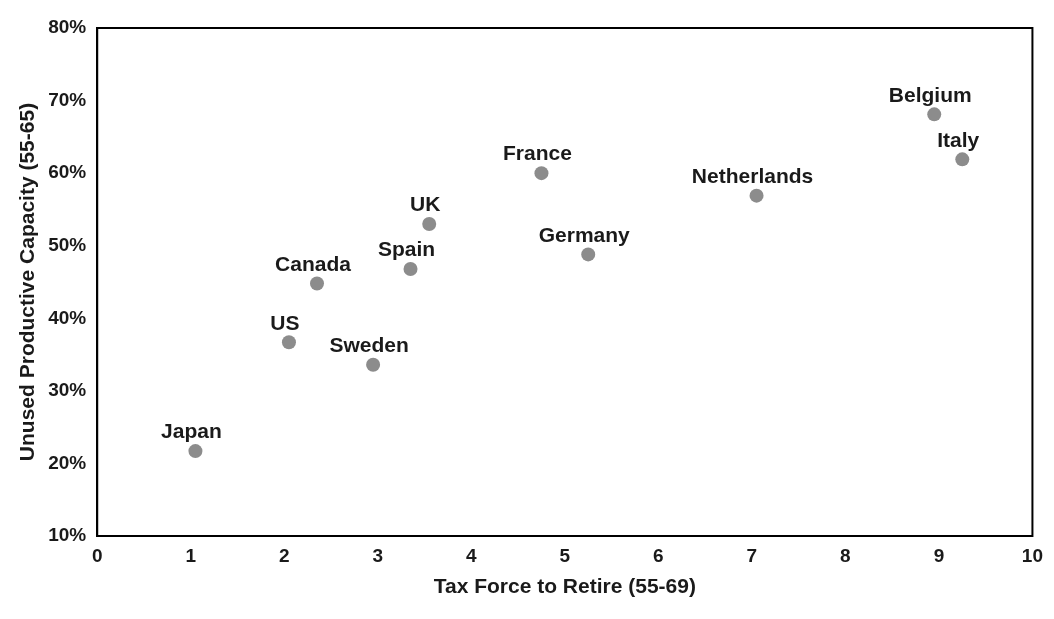  What do you see at coordinates (313, 263) in the screenshot?
I see `series-label: Canada` at bounding box center [313, 263].